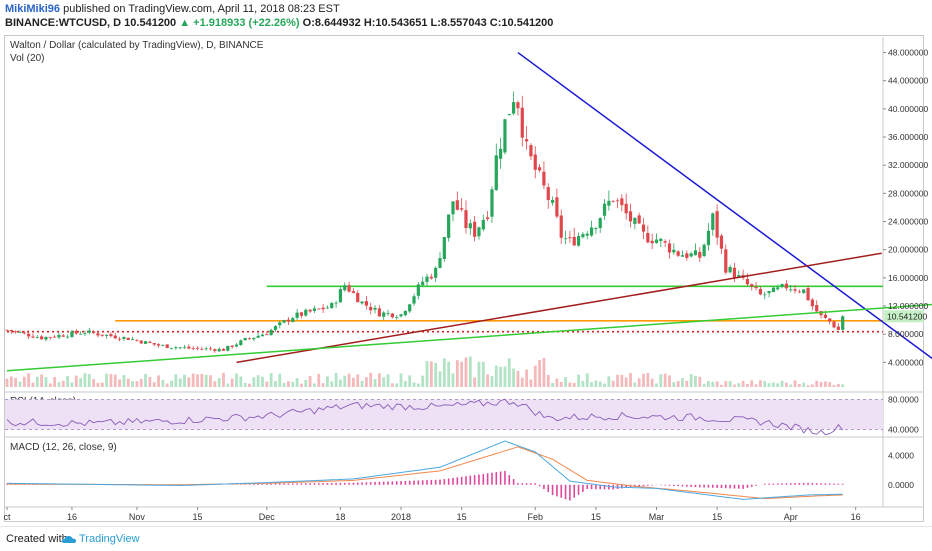 The image size is (932, 551). Describe the element at coordinates (401, 517) in the screenshot. I see `time-axis-label: 2018` at that location.